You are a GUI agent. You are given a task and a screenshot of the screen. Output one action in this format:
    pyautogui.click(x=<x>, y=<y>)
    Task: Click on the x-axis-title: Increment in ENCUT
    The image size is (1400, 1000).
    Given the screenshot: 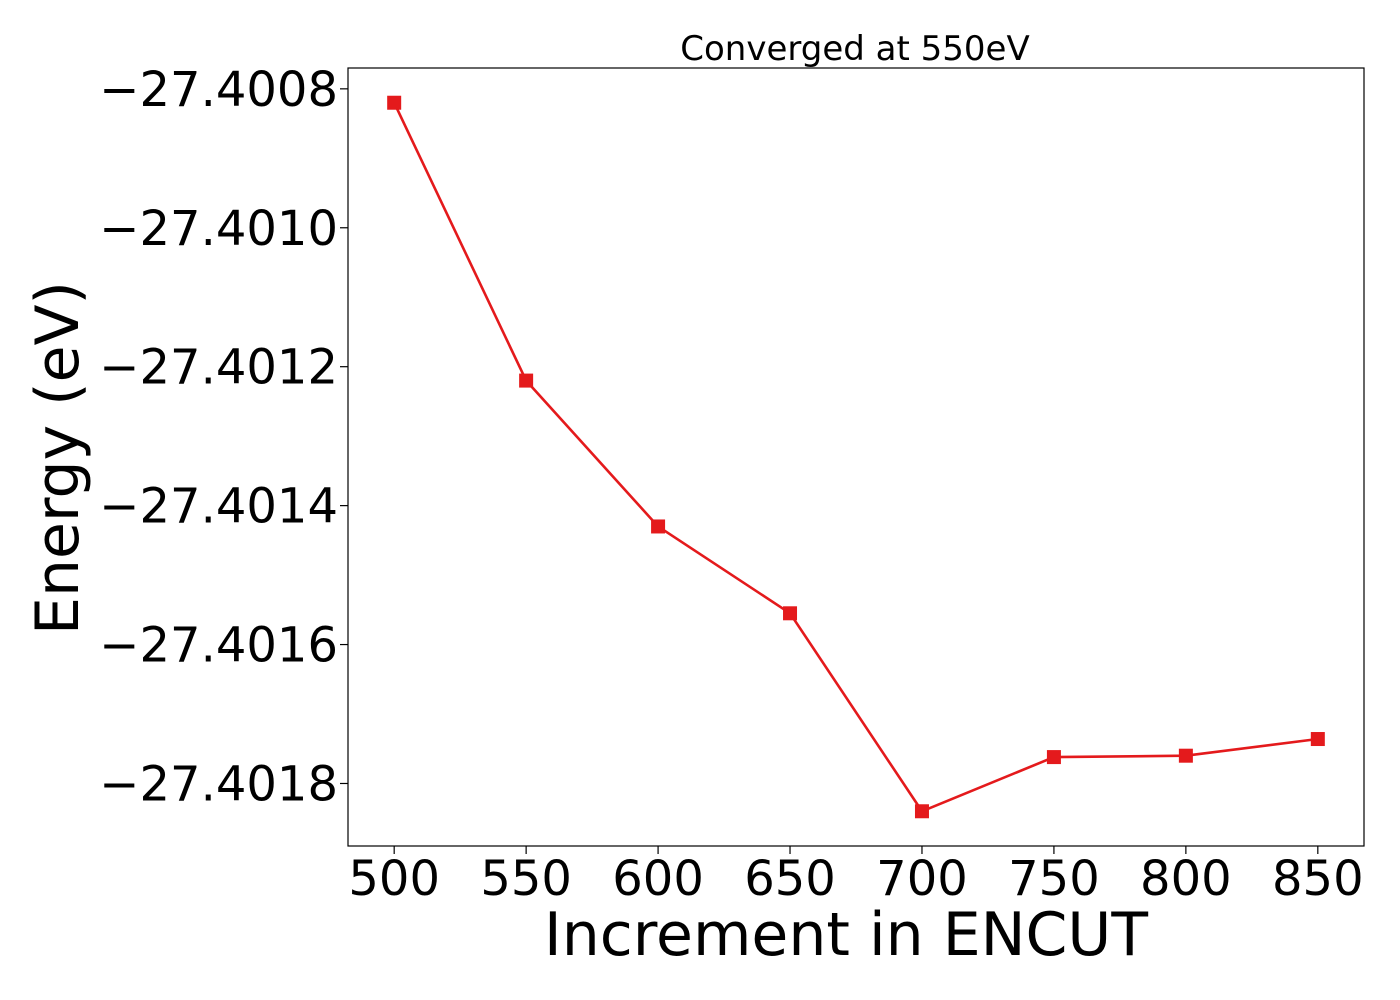 What is the action you would take?
    pyautogui.click(x=846, y=935)
    